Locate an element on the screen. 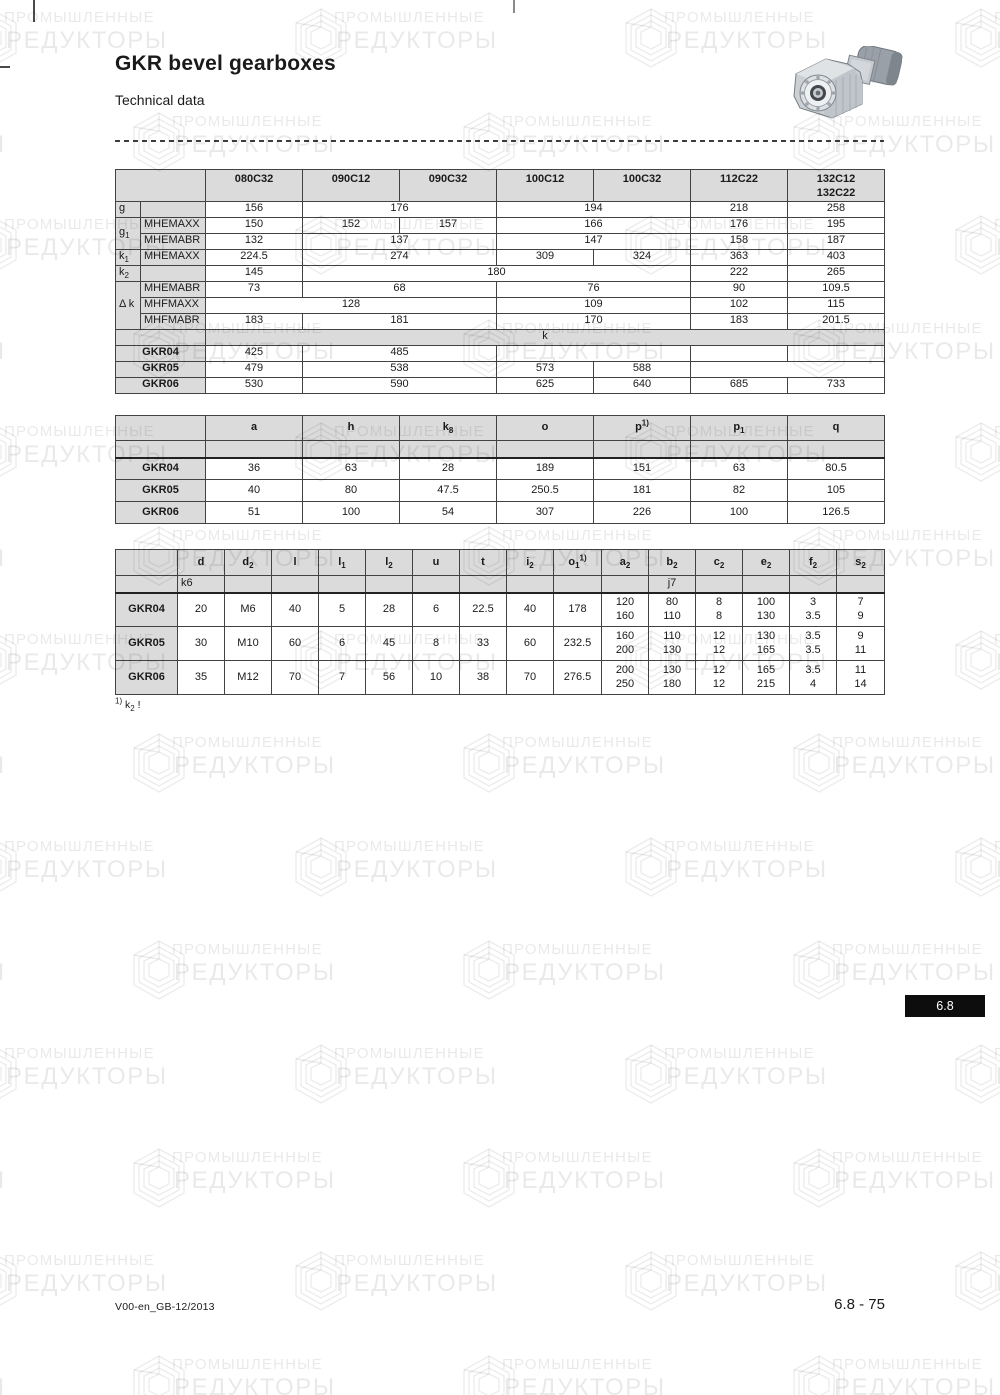  table-cell: 20 is located at coordinates (201, 609).